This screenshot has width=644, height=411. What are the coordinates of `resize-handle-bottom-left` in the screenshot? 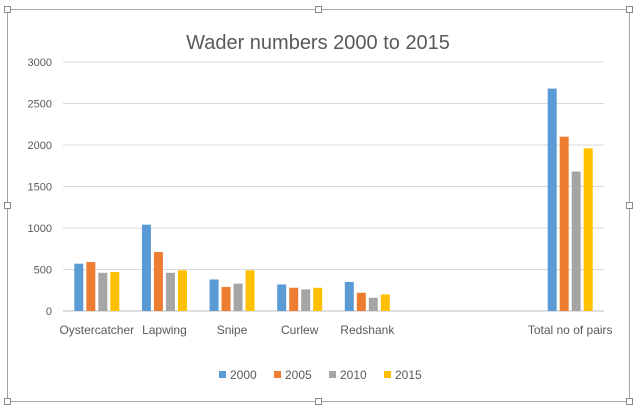 It's located at (7, 401).